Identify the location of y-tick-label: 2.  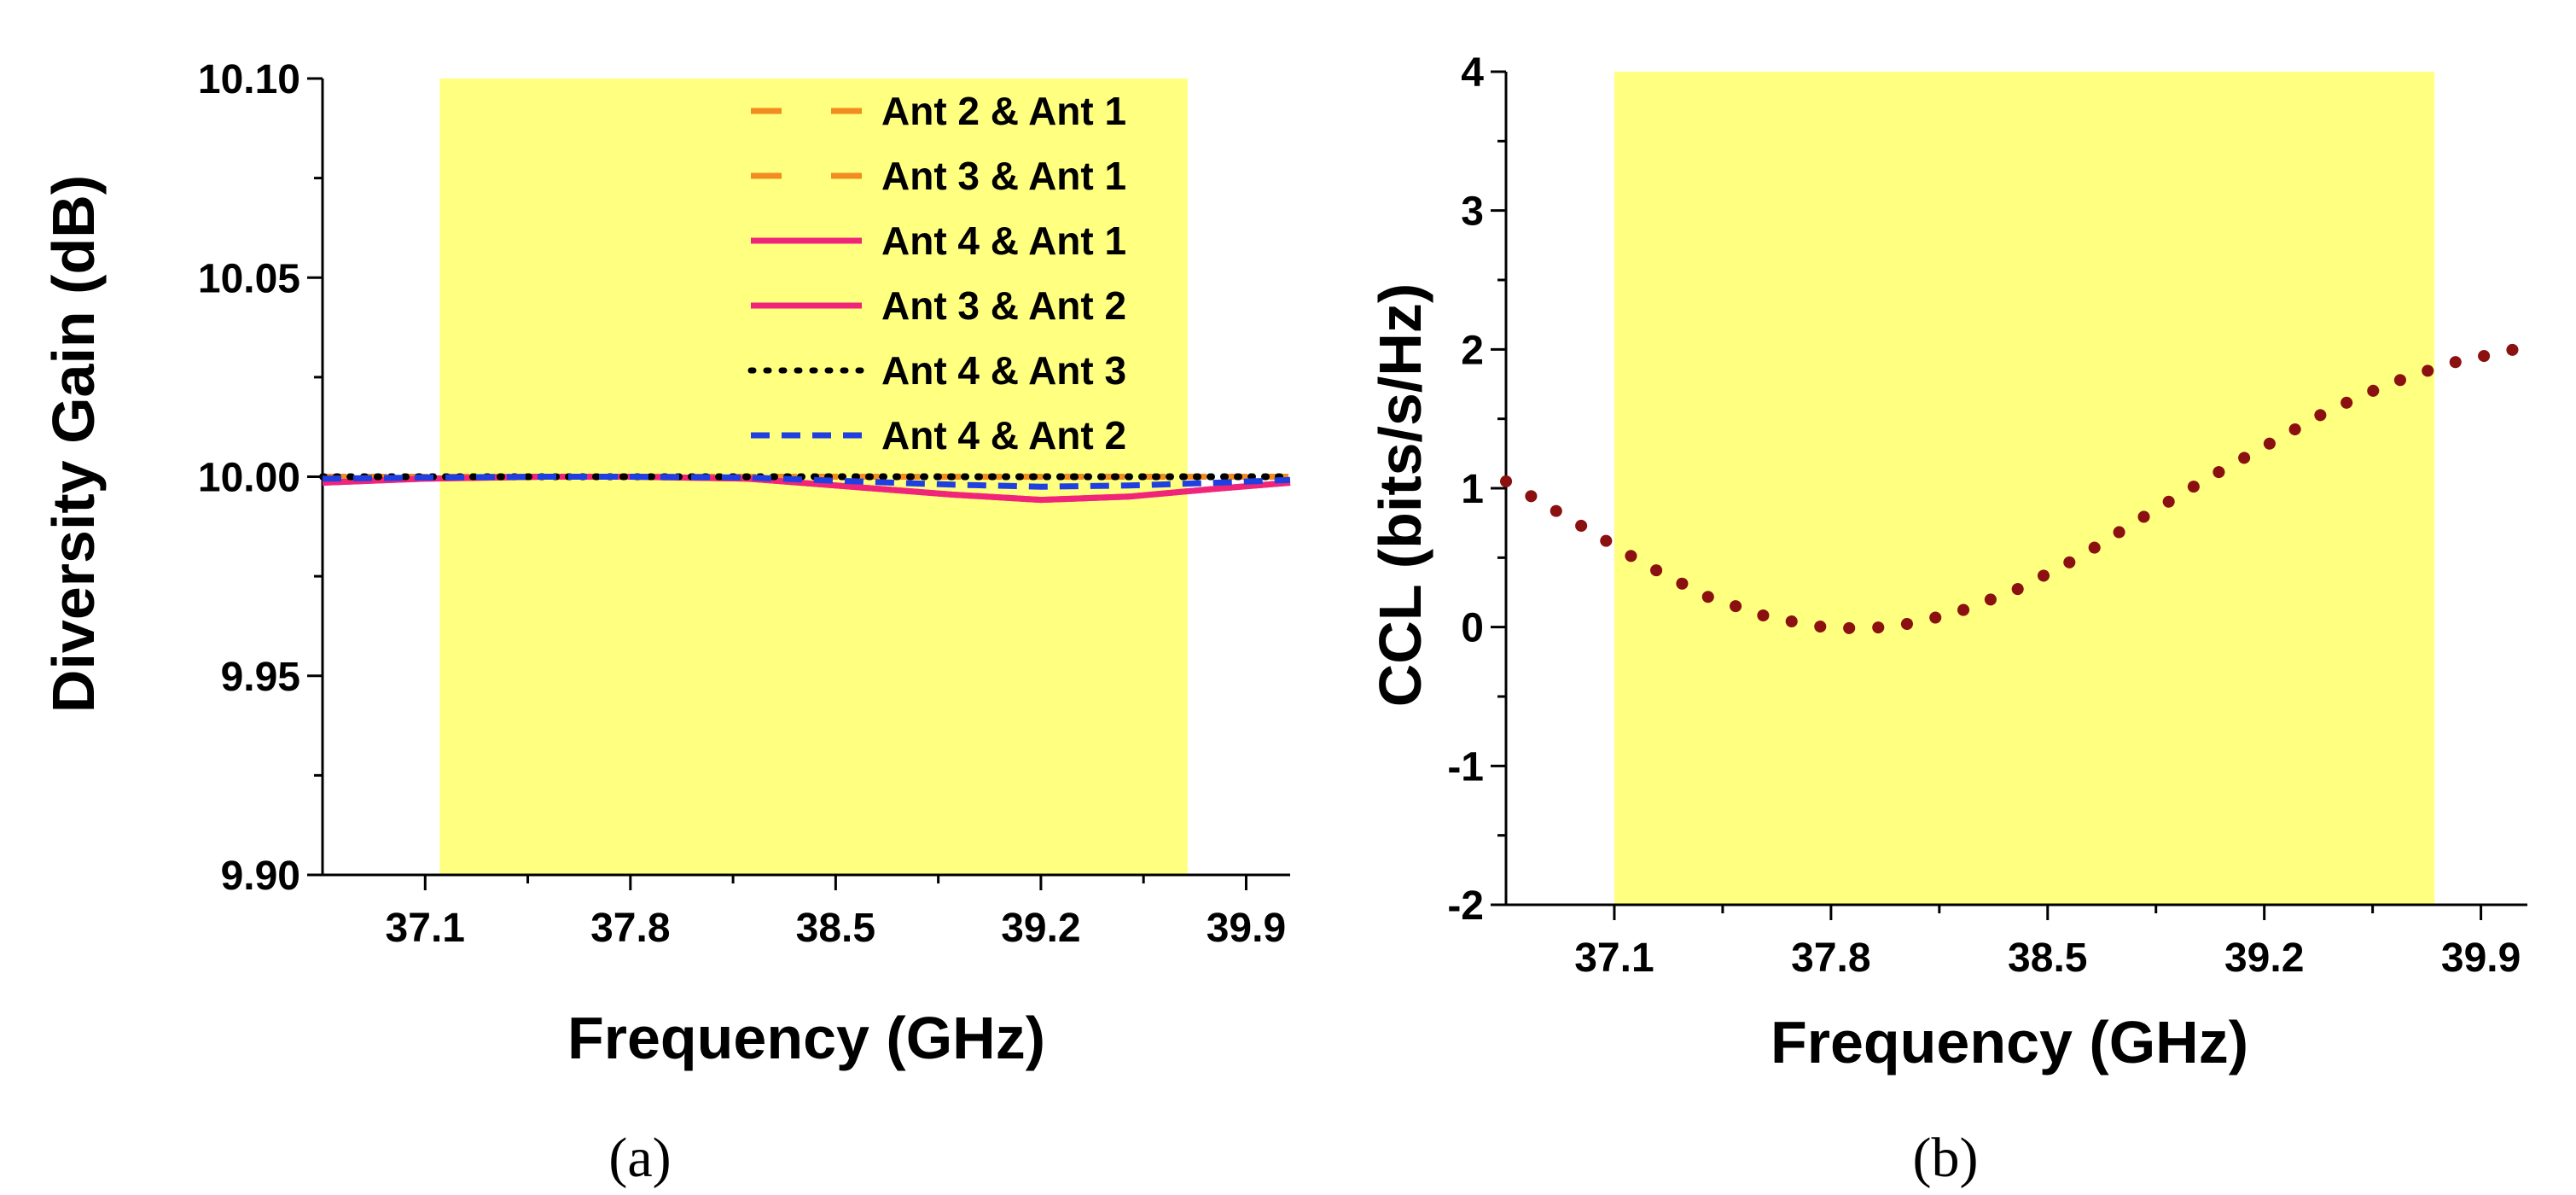
(1472, 350).